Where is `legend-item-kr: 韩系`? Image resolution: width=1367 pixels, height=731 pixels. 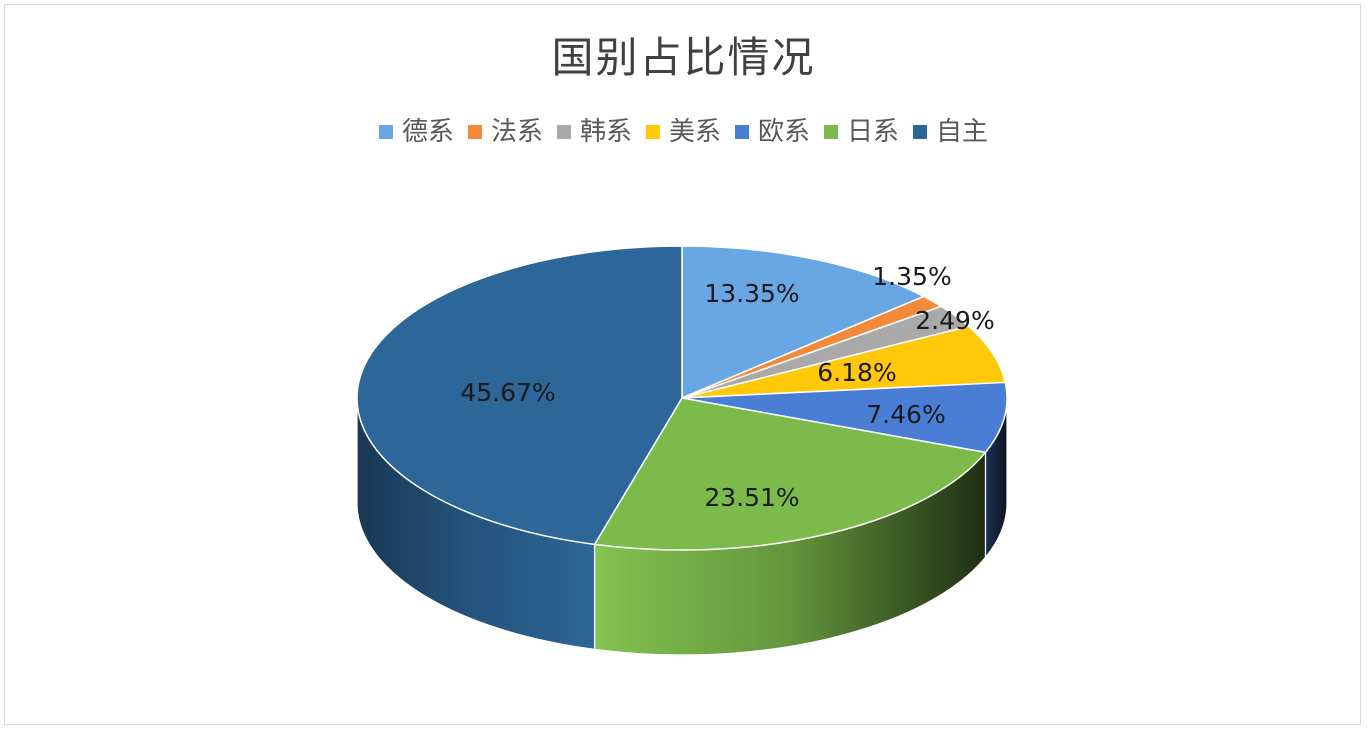
legend-item-kr: 韩系 is located at coordinates (594, 132).